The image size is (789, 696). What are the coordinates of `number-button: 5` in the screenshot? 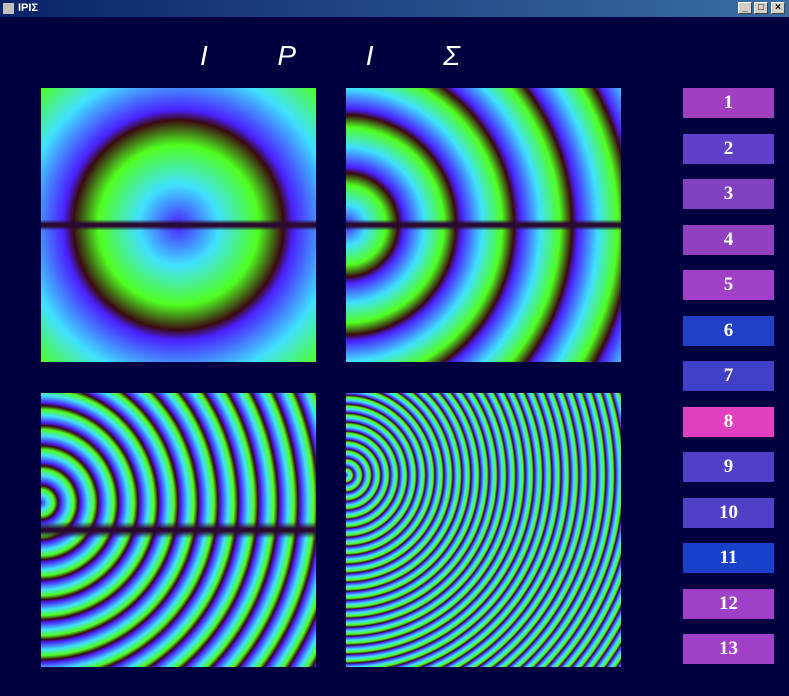 It's located at (728, 285).